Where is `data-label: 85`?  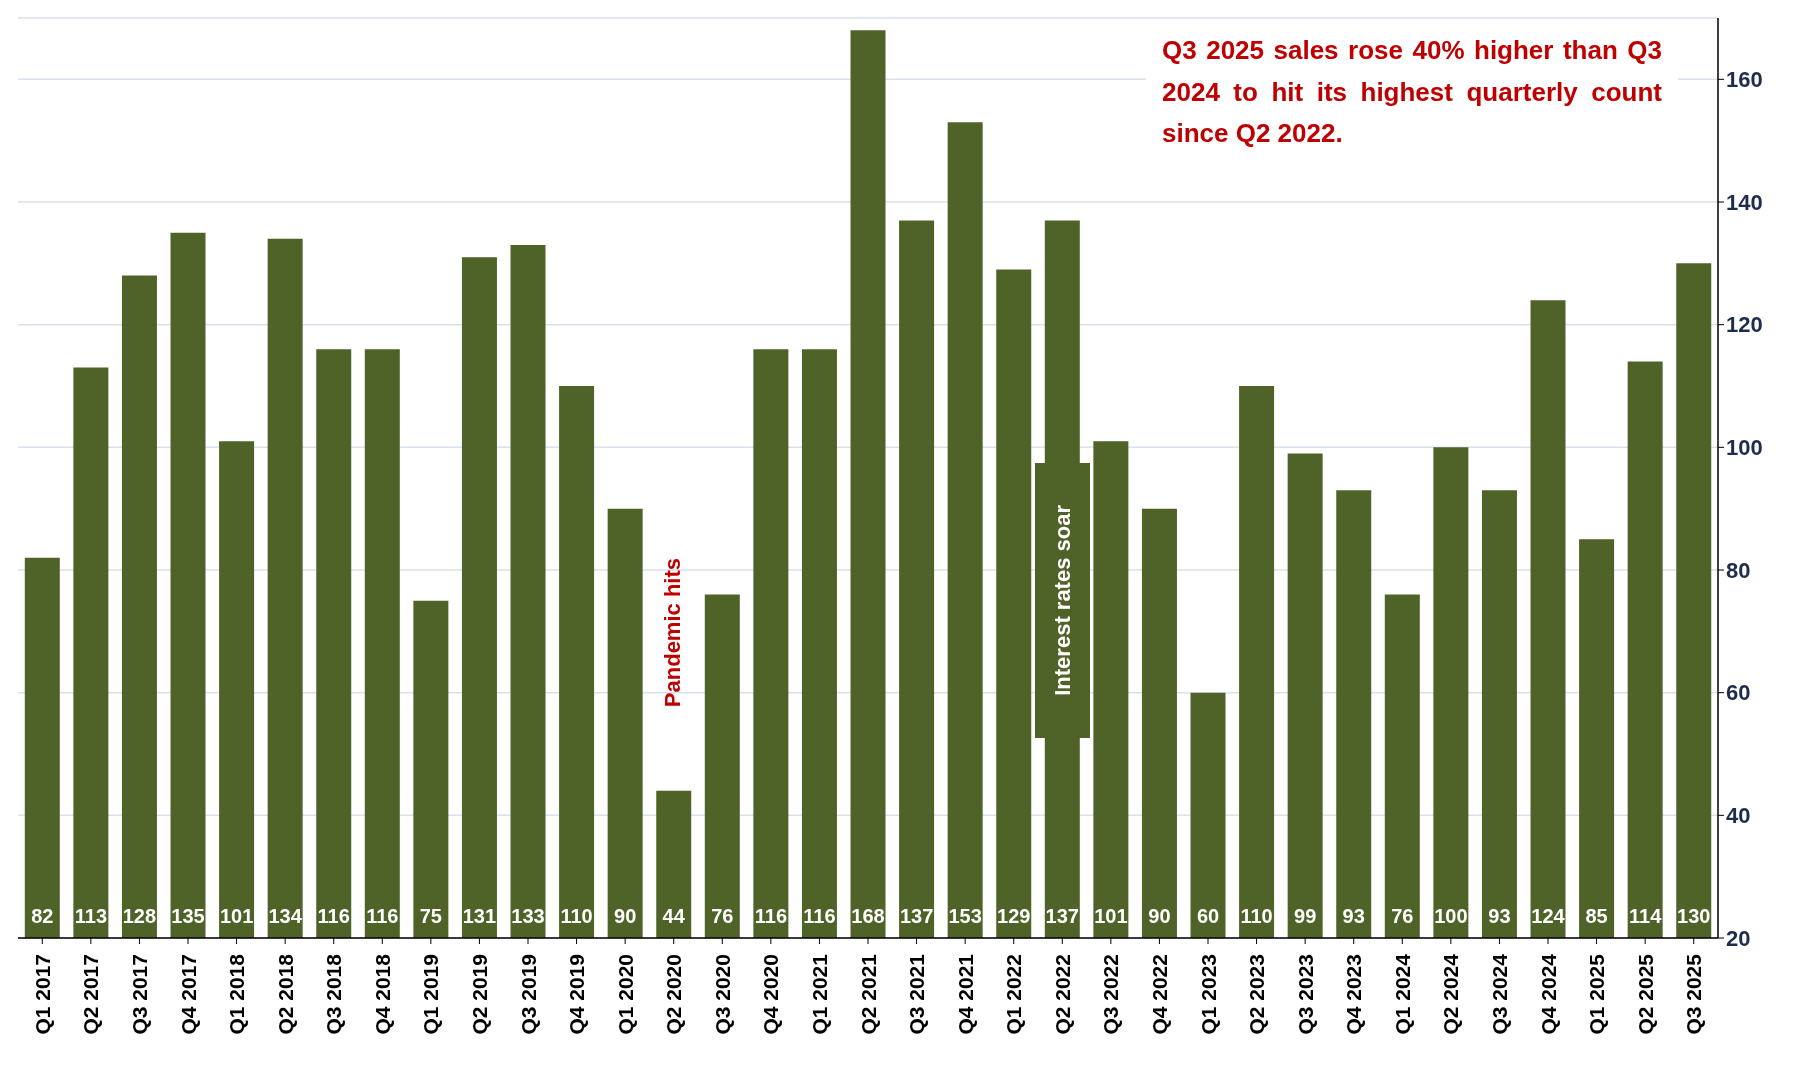 data-label: 85 is located at coordinates (1596, 916).